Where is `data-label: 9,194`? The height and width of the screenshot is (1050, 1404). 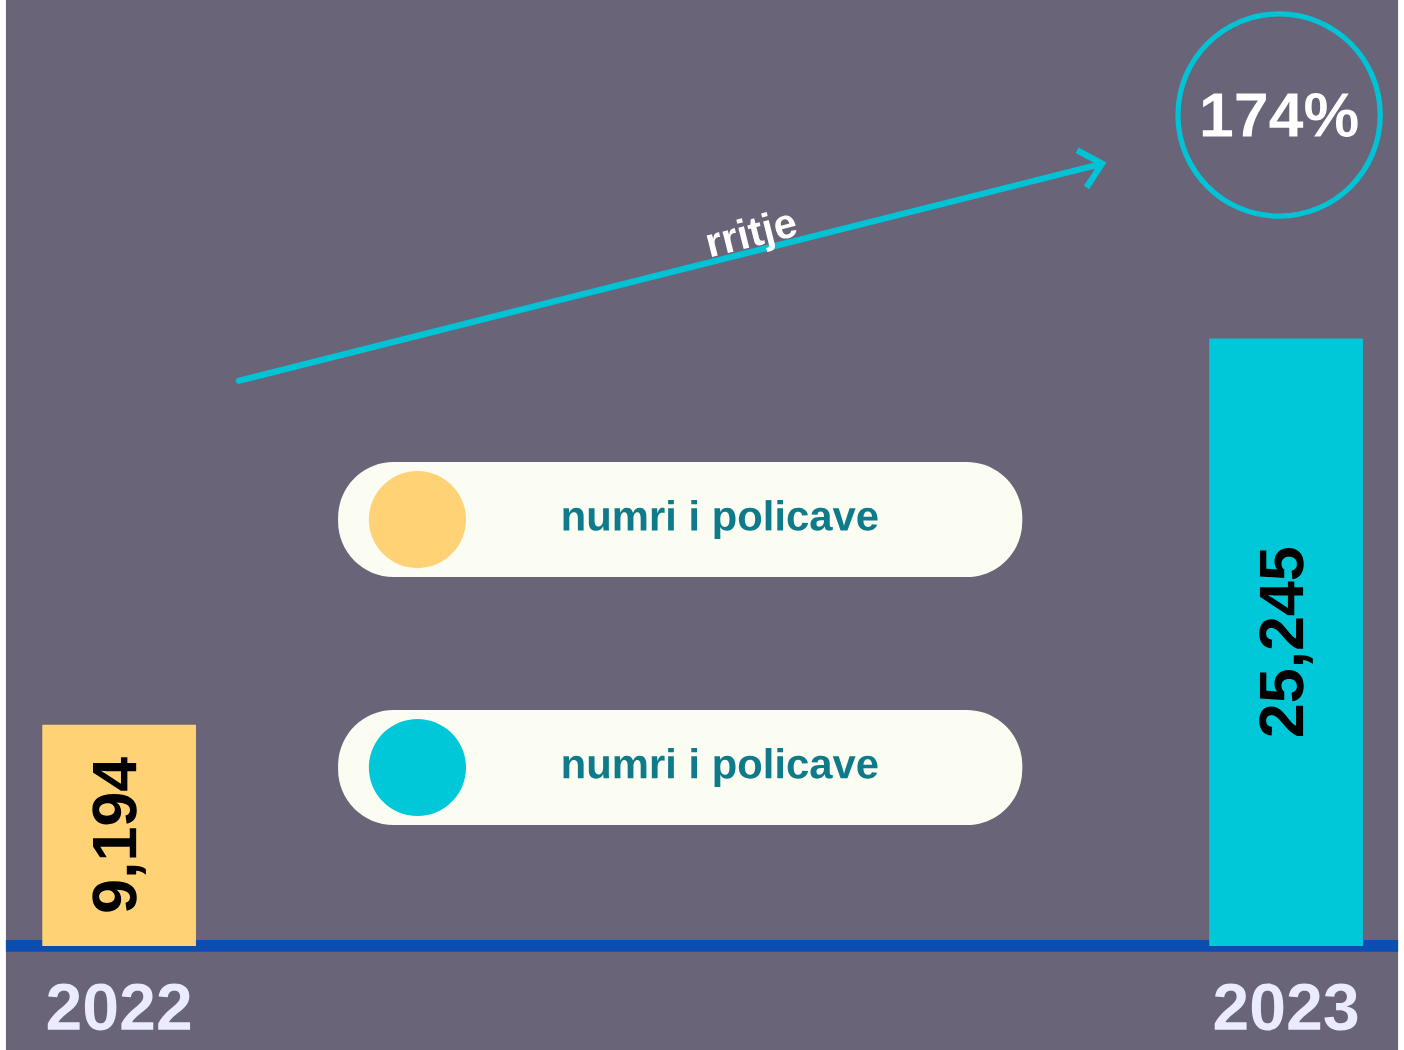
data-label: 9,194 is located at coordinates (119, 834).